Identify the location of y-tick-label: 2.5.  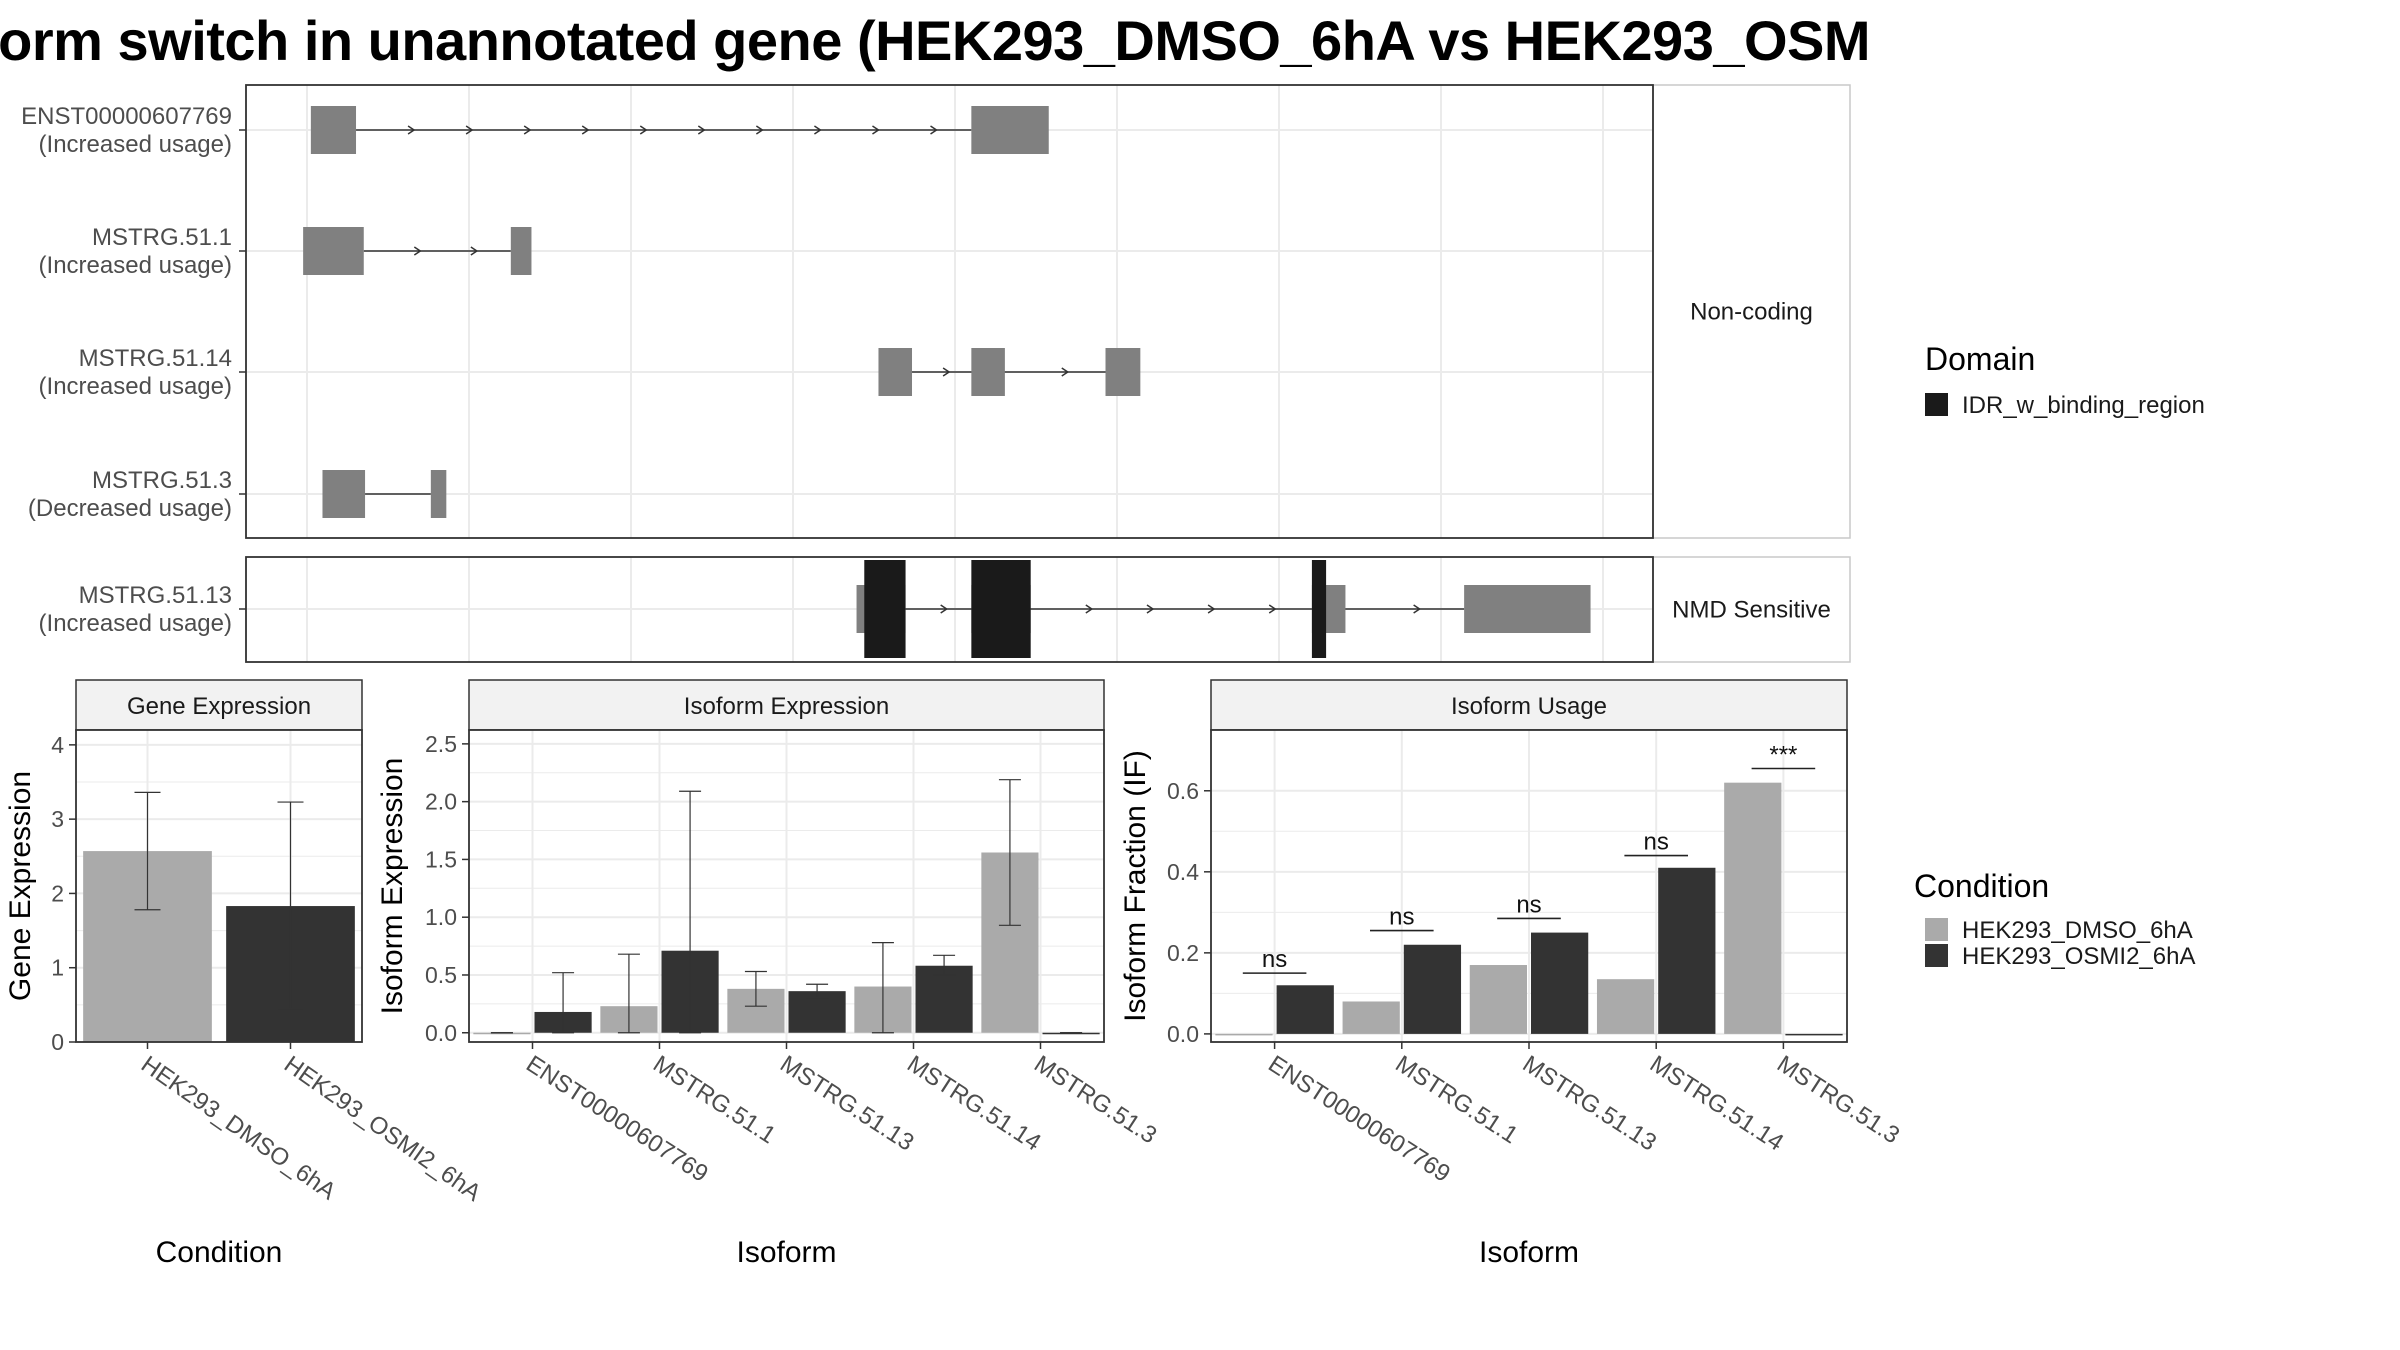
(441, 744).